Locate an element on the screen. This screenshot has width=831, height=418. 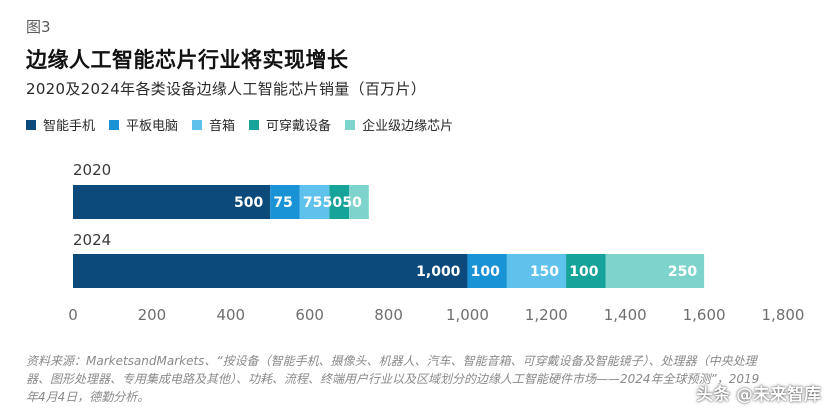
category-label: 2020 is located at coordinates (92, 170).